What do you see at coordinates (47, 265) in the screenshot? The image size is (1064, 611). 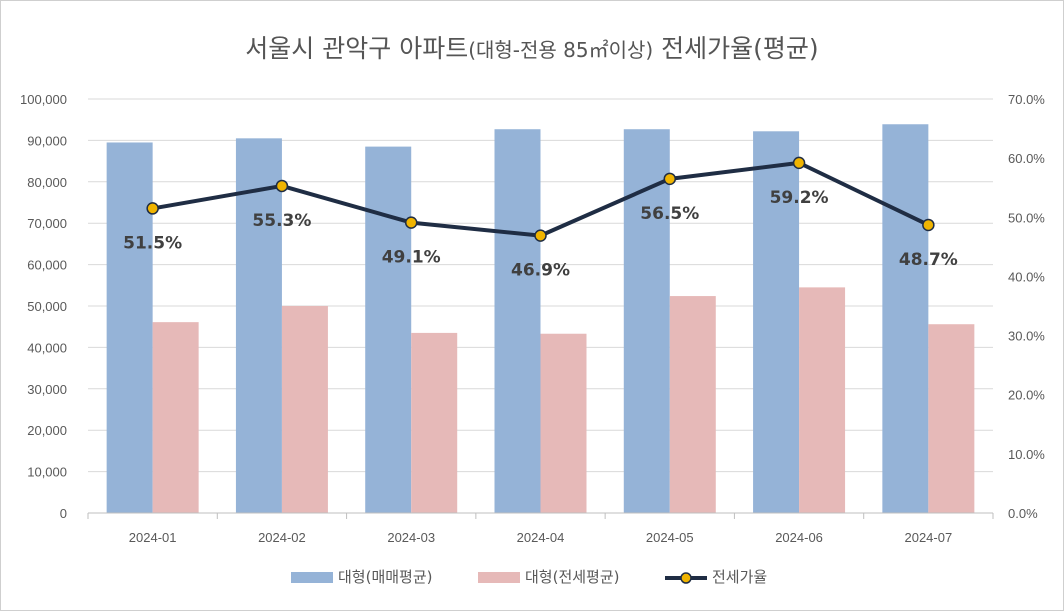 I see `y-left-tick-label: 60,000` at bounding box center [47, 265].